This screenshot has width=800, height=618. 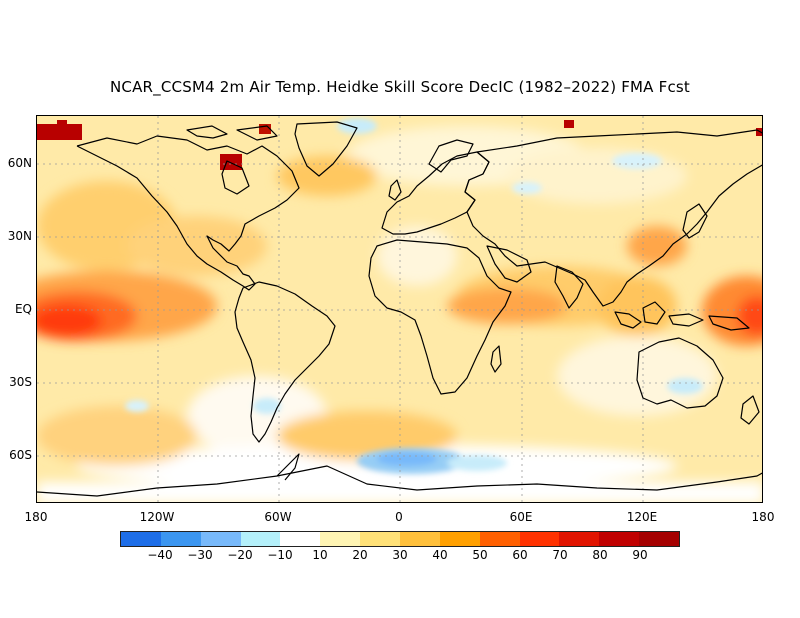 I want to click on lat-label-30s: 30S, so click(x=20, y=382).